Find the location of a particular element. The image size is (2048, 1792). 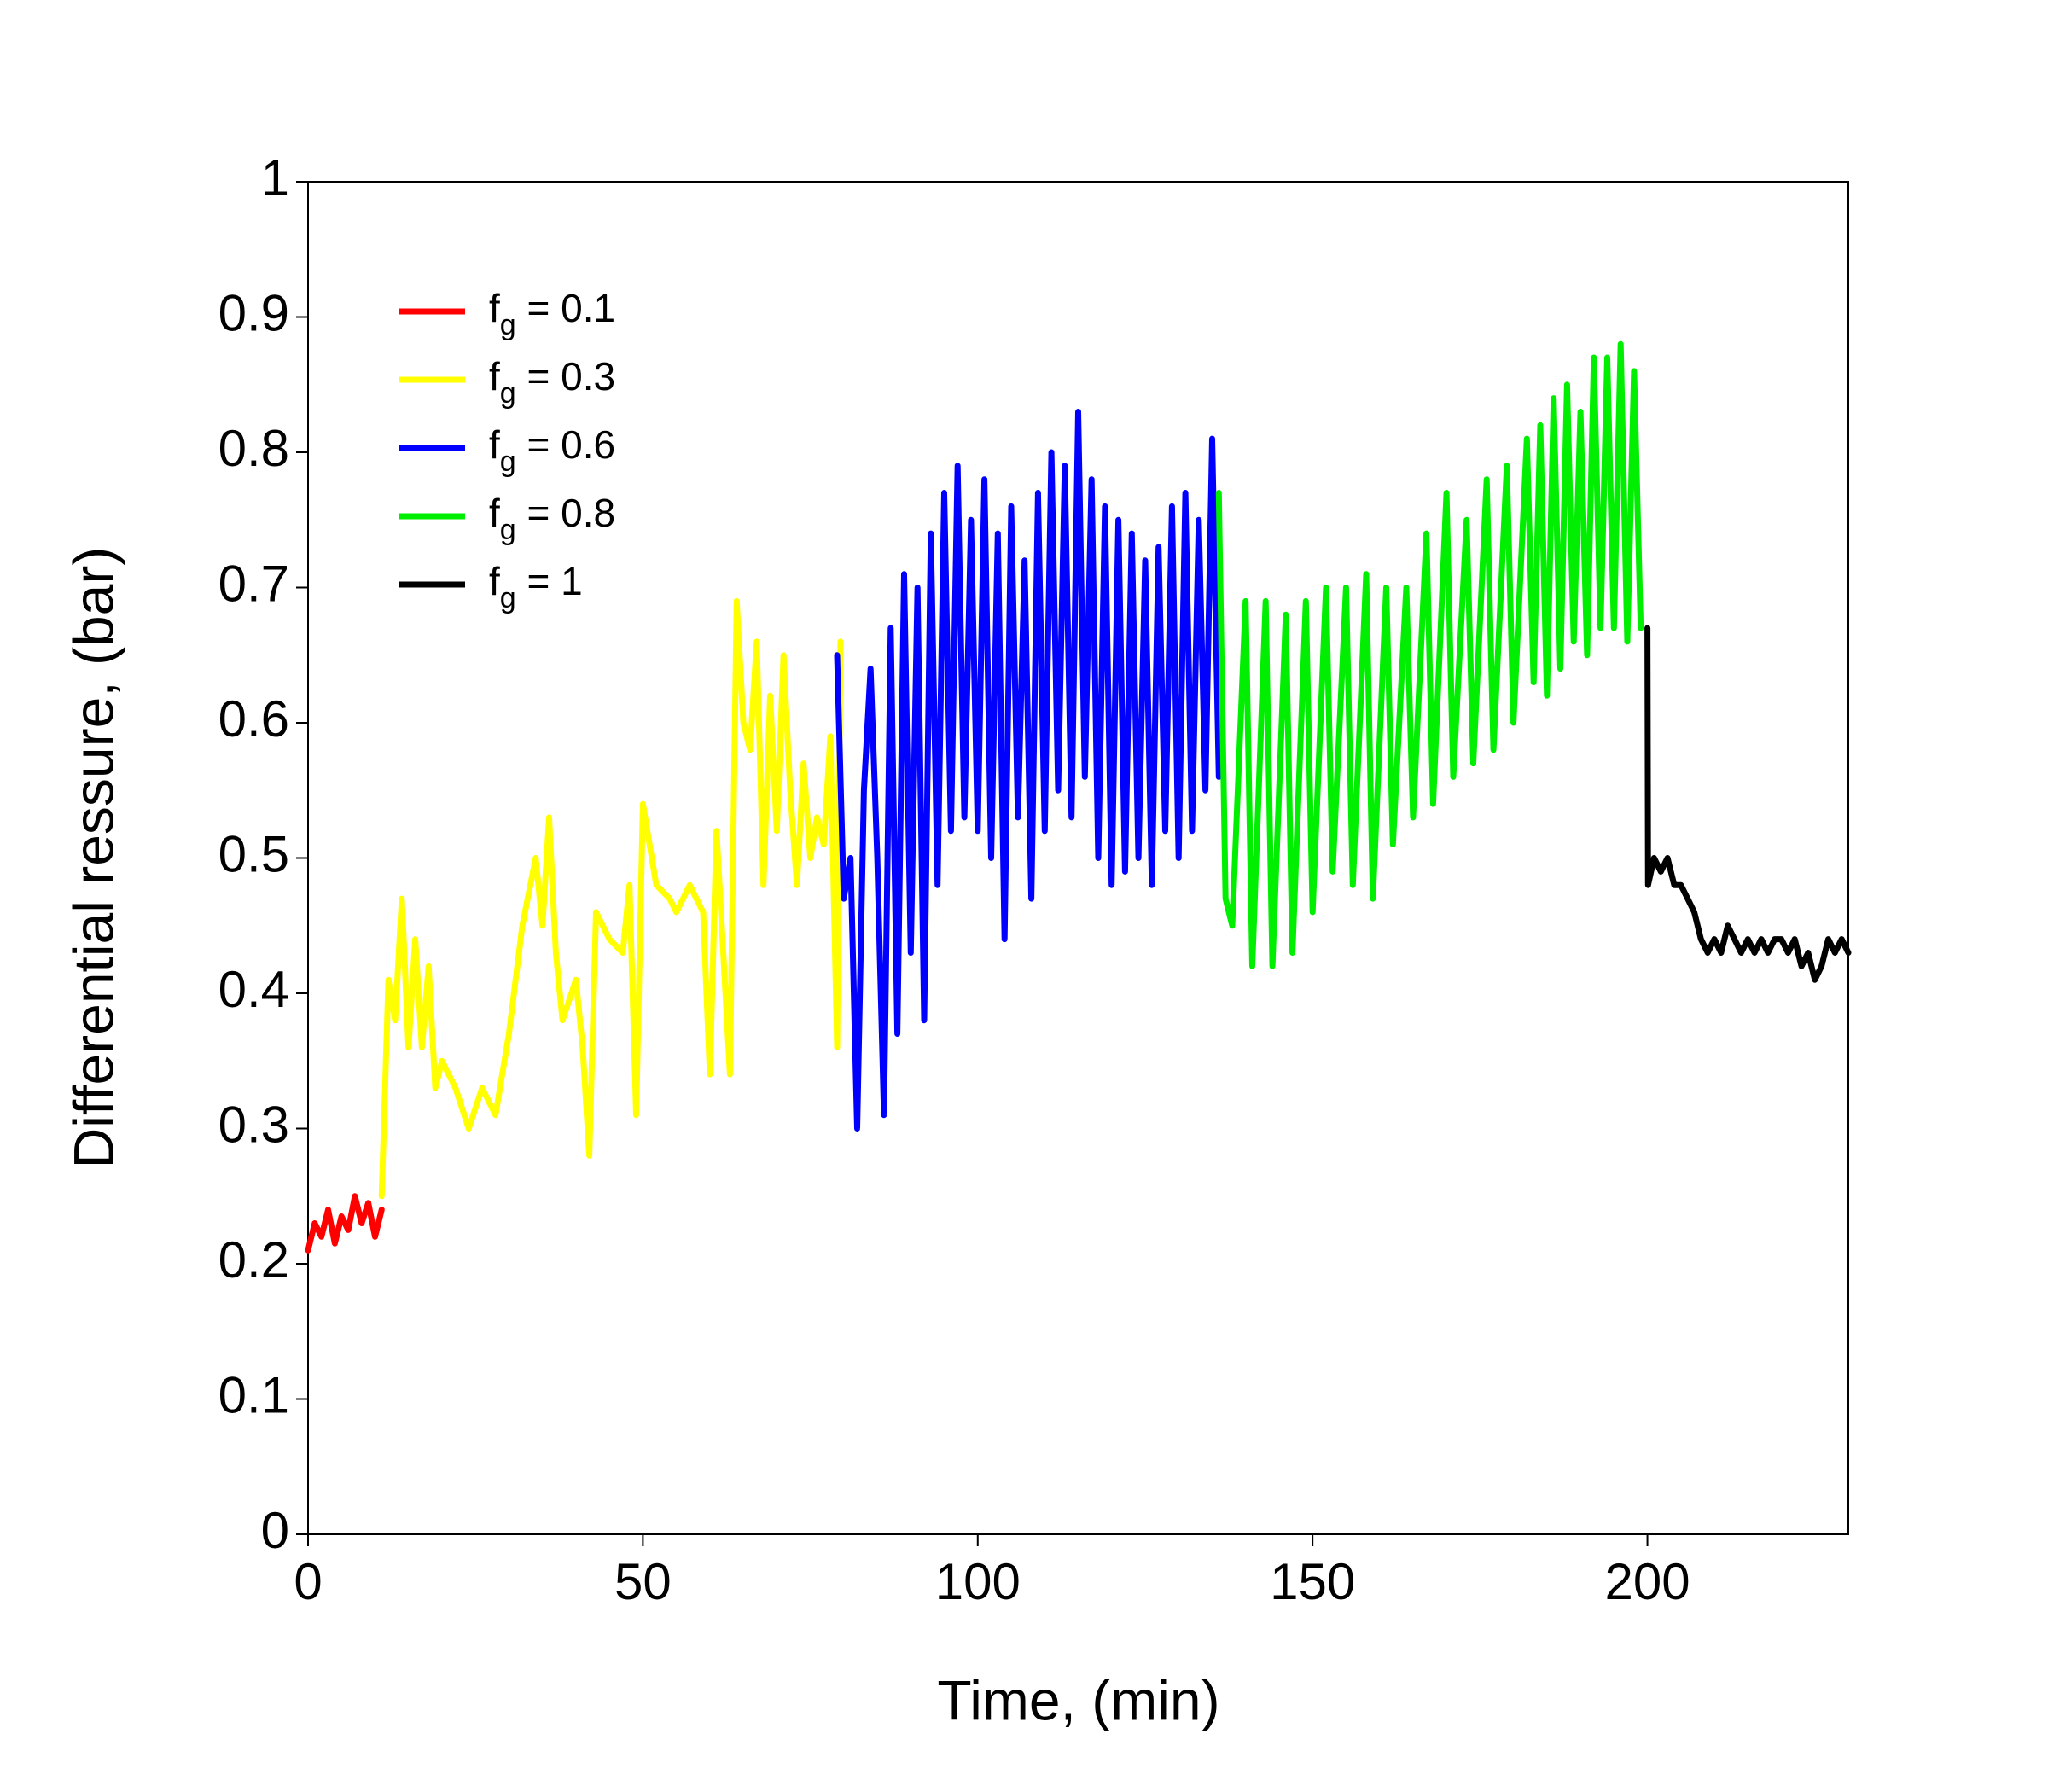

x-tick-label: 0 is located at coordinates (308, 1581).